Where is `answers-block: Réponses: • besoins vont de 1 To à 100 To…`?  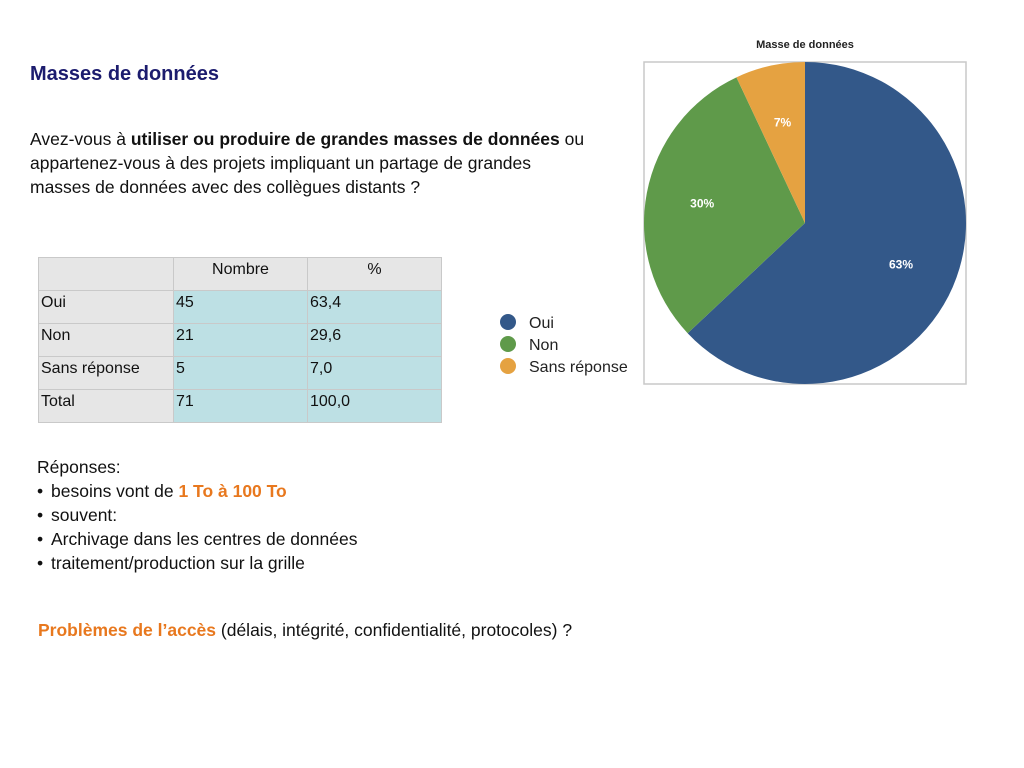
answers-block: Réponses: • besoins vont de 1 To à 100 To… is located at coordinates (197, 515).